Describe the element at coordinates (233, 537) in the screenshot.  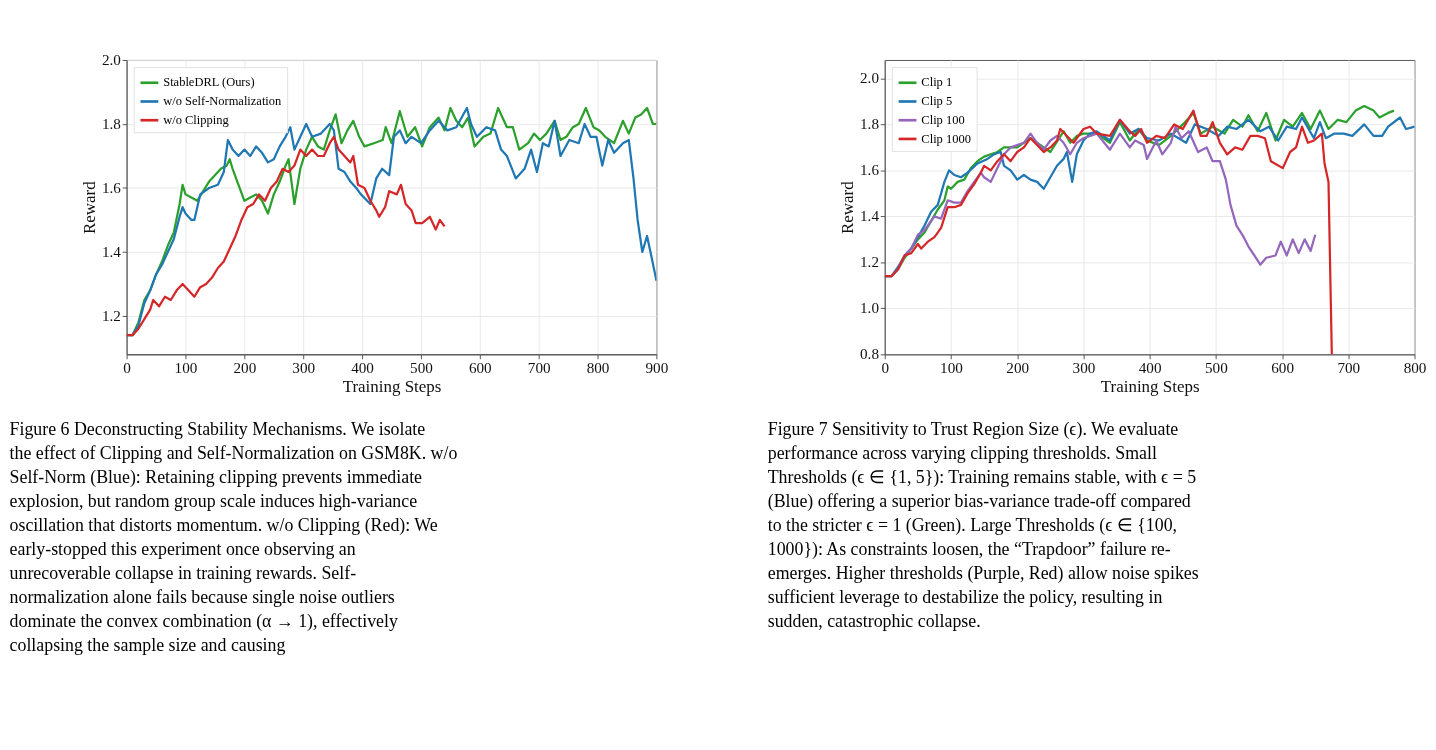
I see `text: Figure 6 Deconstructing Stability Mechanisms. We isolate the effect of Clipping and Self-Normalization on GSM8K. w/o Self-Norm (Blue): Retaining clipping prevents immediate explosion, but random group scale induces high-variance oscillation that distorts momentum. w/o Clipping (Red): We early-stopped this experiment once observing an unrecoverable collapse in training rewards. Self-normalization alone fails because single noise outliers dominate the convex combination (α → 1), effectively collapsing the sample size and causing` at that location.